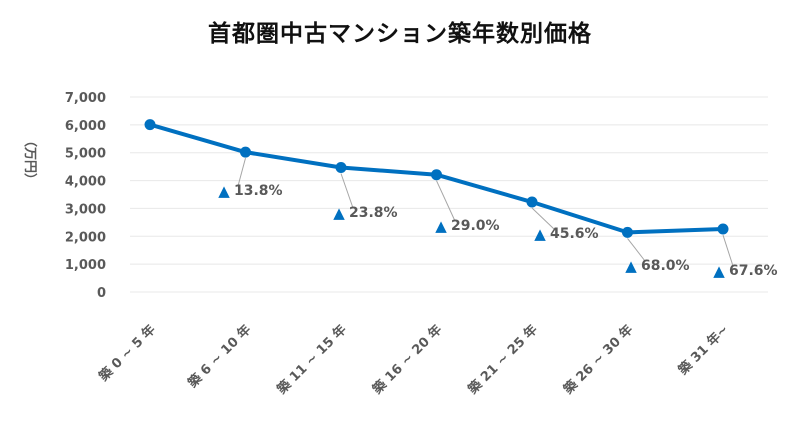 Image resolution: width=800 pixels, height=438 pixels. What do you see at coordinates (502, 360) in the screenshot?
I see `x-tick-label: 築 21 ~ 25 年` at bounding box center [502, 360].